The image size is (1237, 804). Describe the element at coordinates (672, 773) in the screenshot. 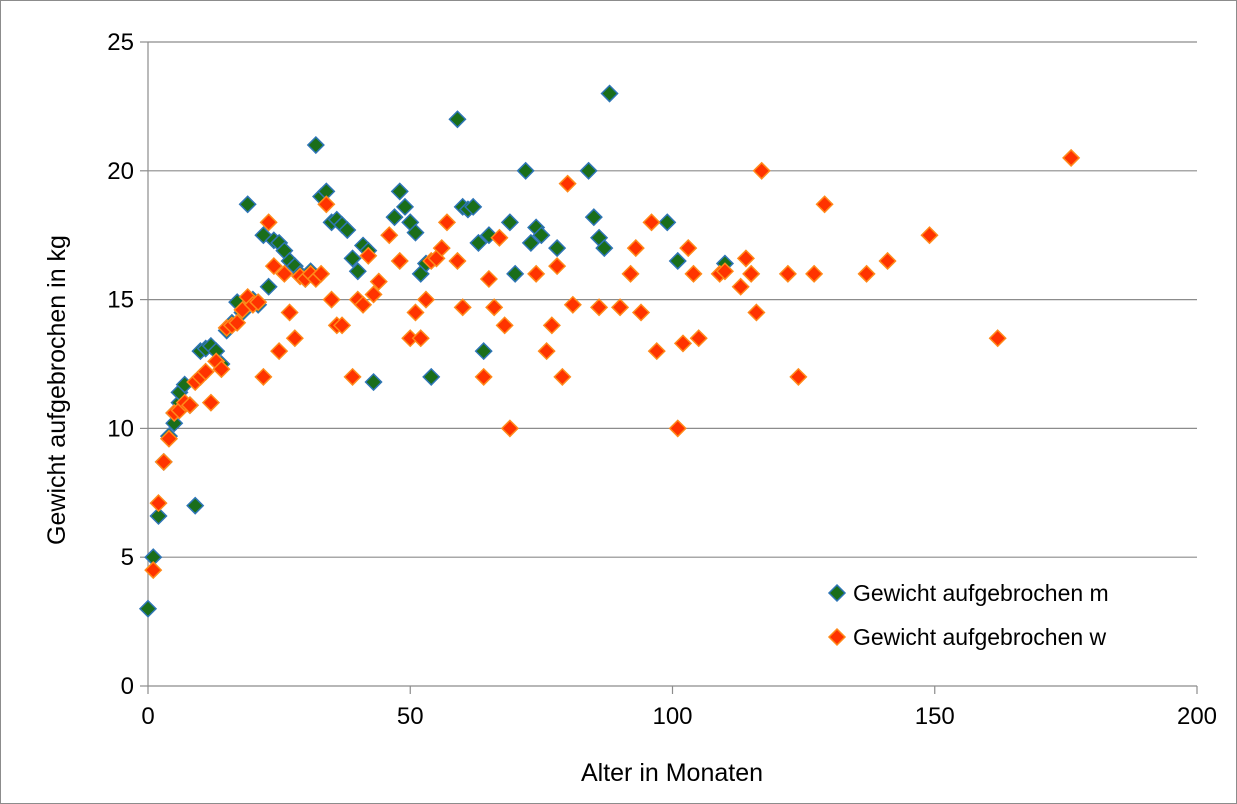

I see `x-axis-title: Alter in Monaten` at that location.